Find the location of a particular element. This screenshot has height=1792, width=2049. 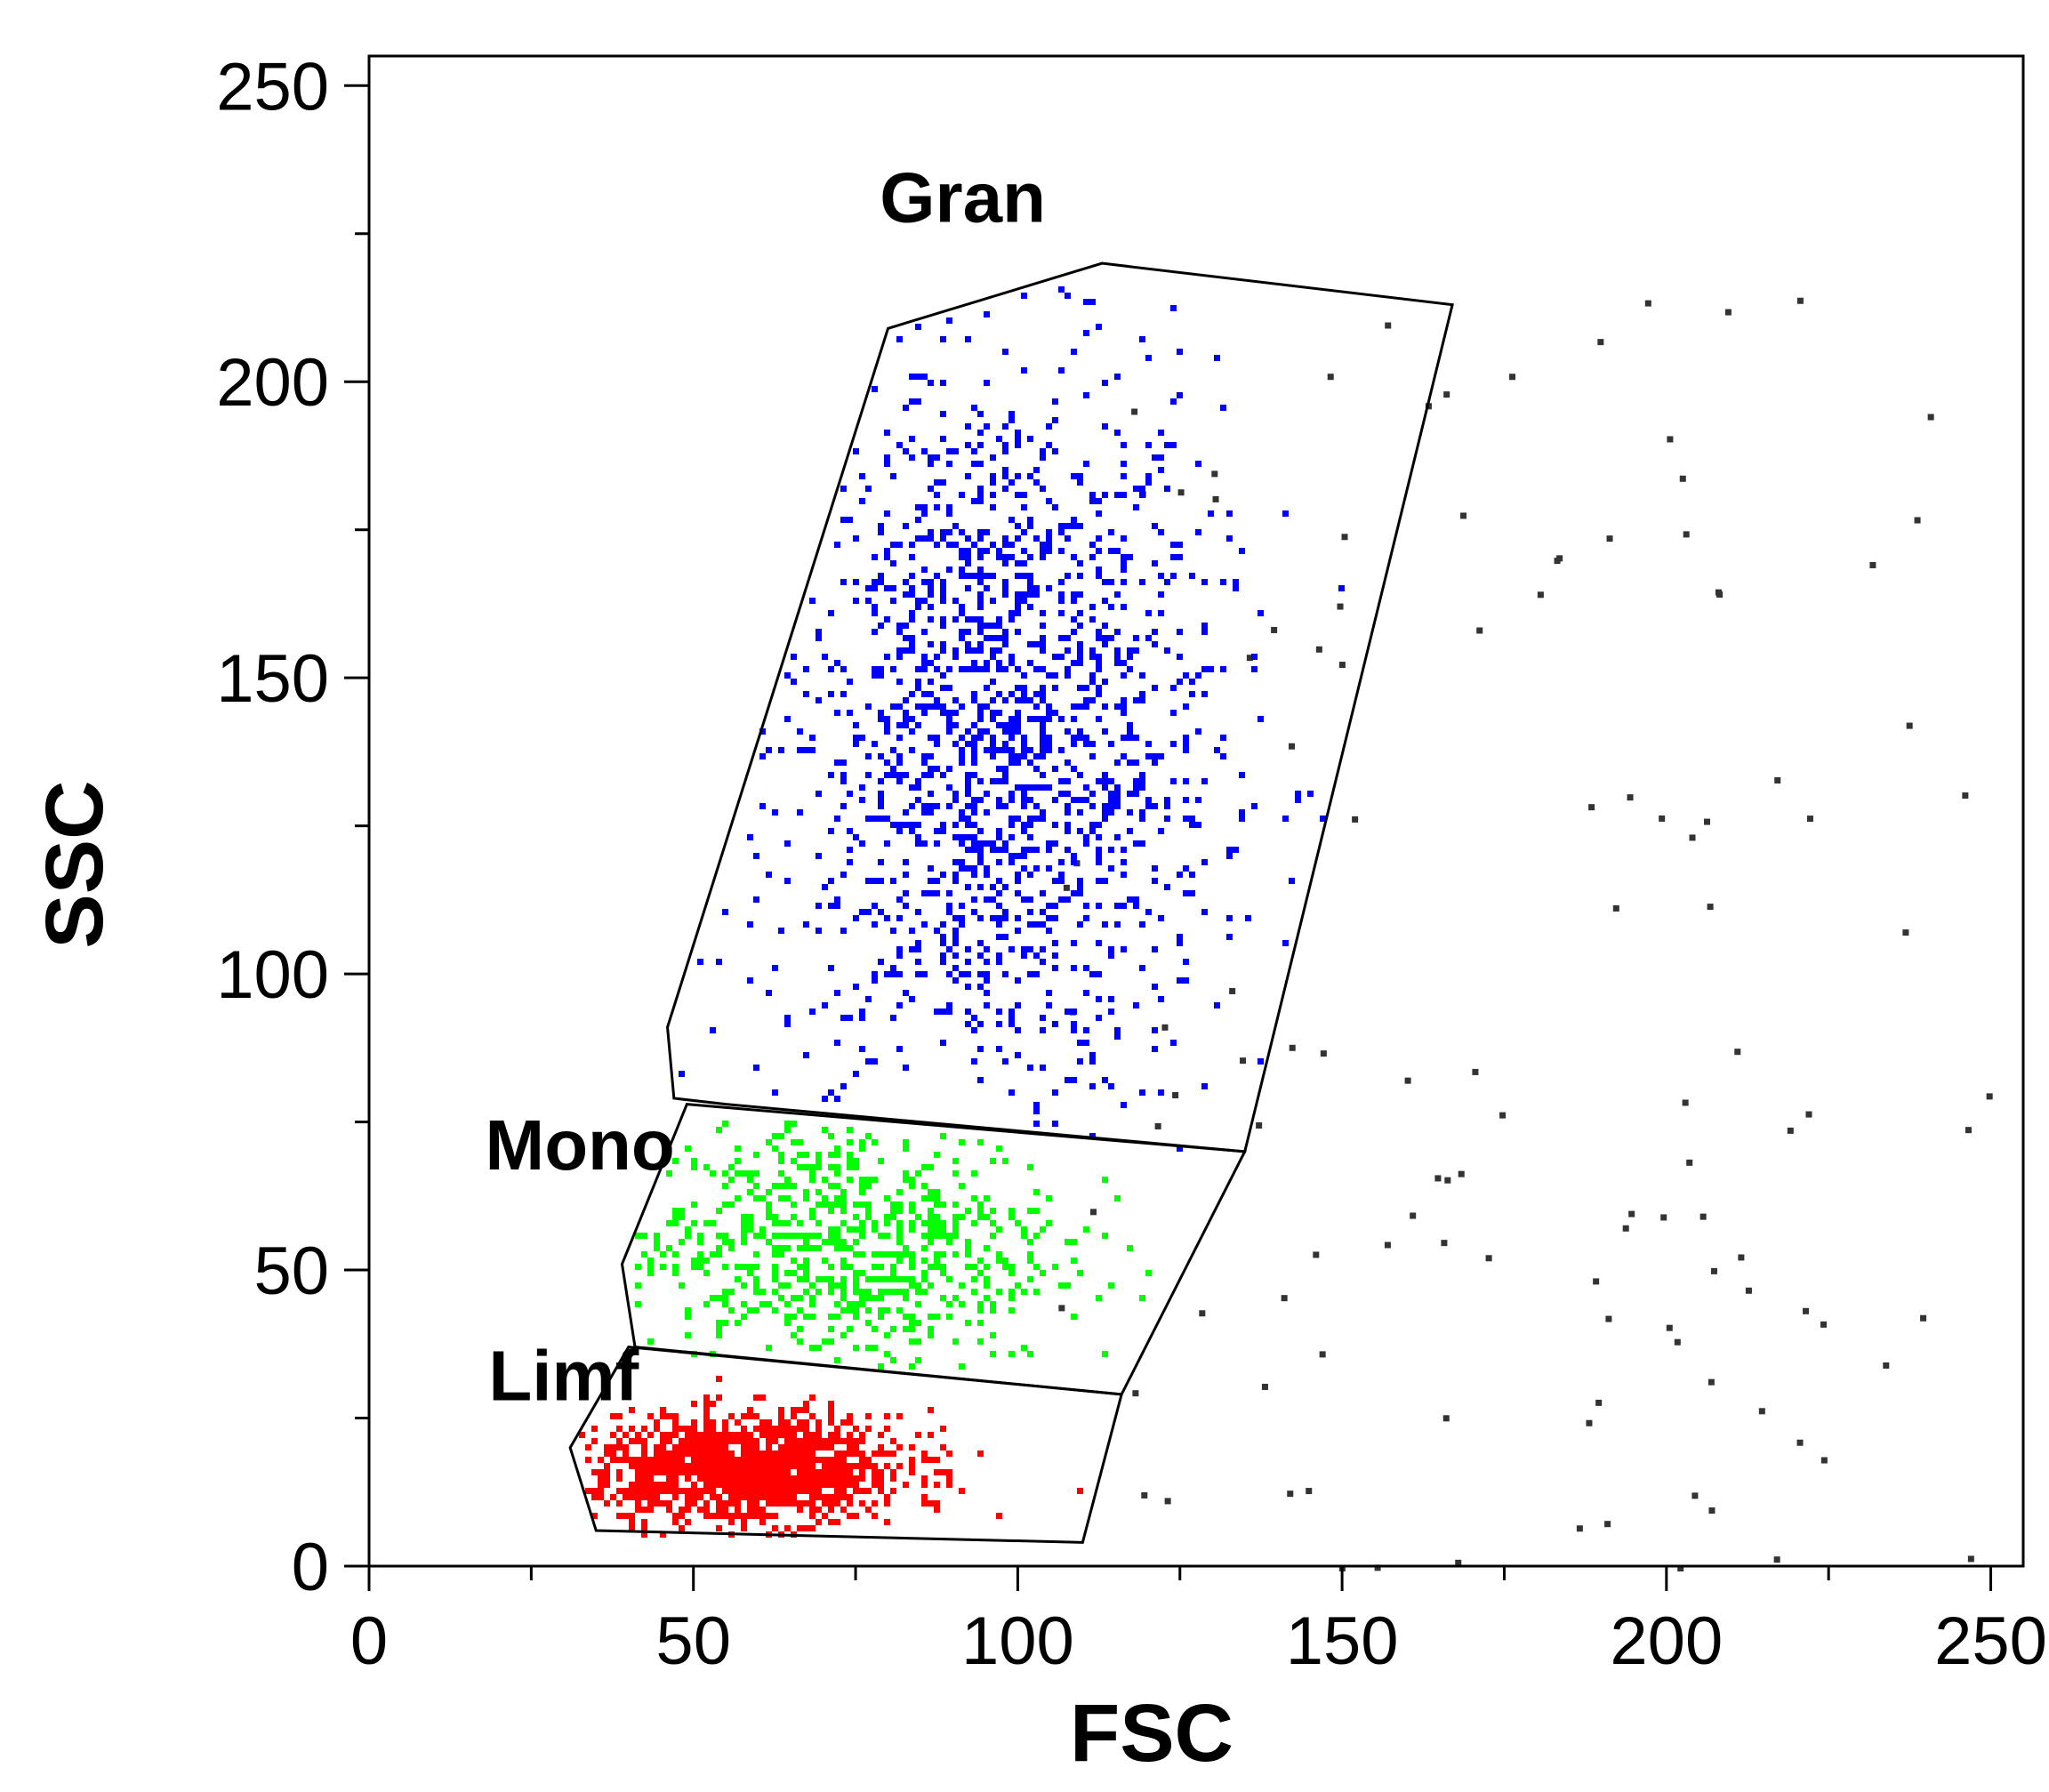

x-tick-label: 250 is located at coordinates (1990, 1641).